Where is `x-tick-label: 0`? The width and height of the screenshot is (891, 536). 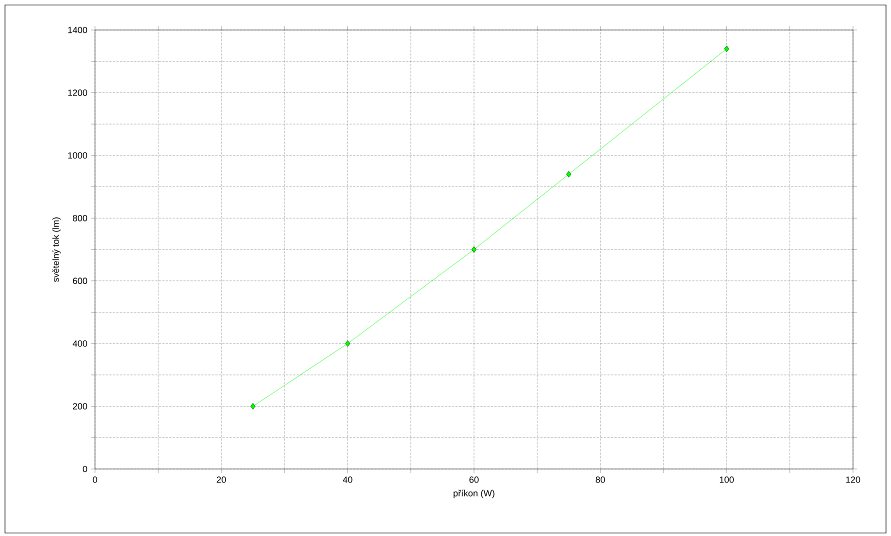
x-tick-label: 0 is located at coordinates (95, 479).